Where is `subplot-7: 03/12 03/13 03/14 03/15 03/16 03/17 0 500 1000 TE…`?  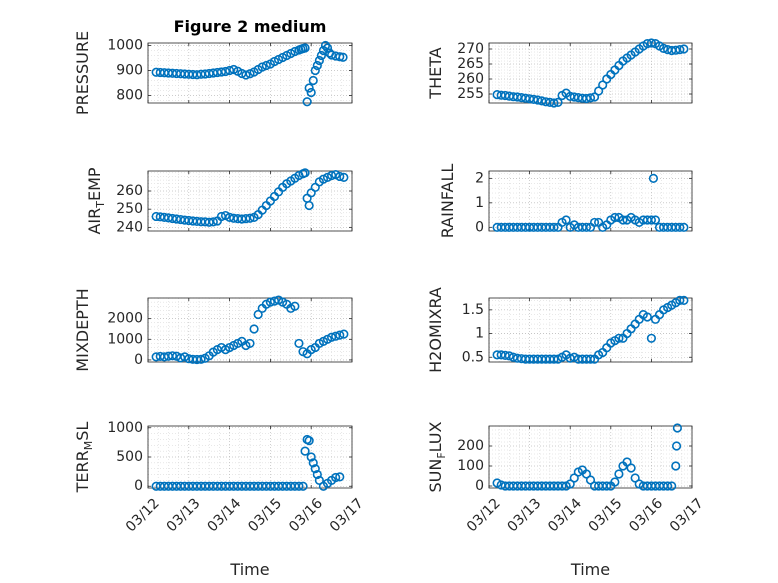 subplot-7: 03/12 03/13 03/14 03/15 03/16 03/17 0 500 1000 TE… is located at coordinates (220, 499).